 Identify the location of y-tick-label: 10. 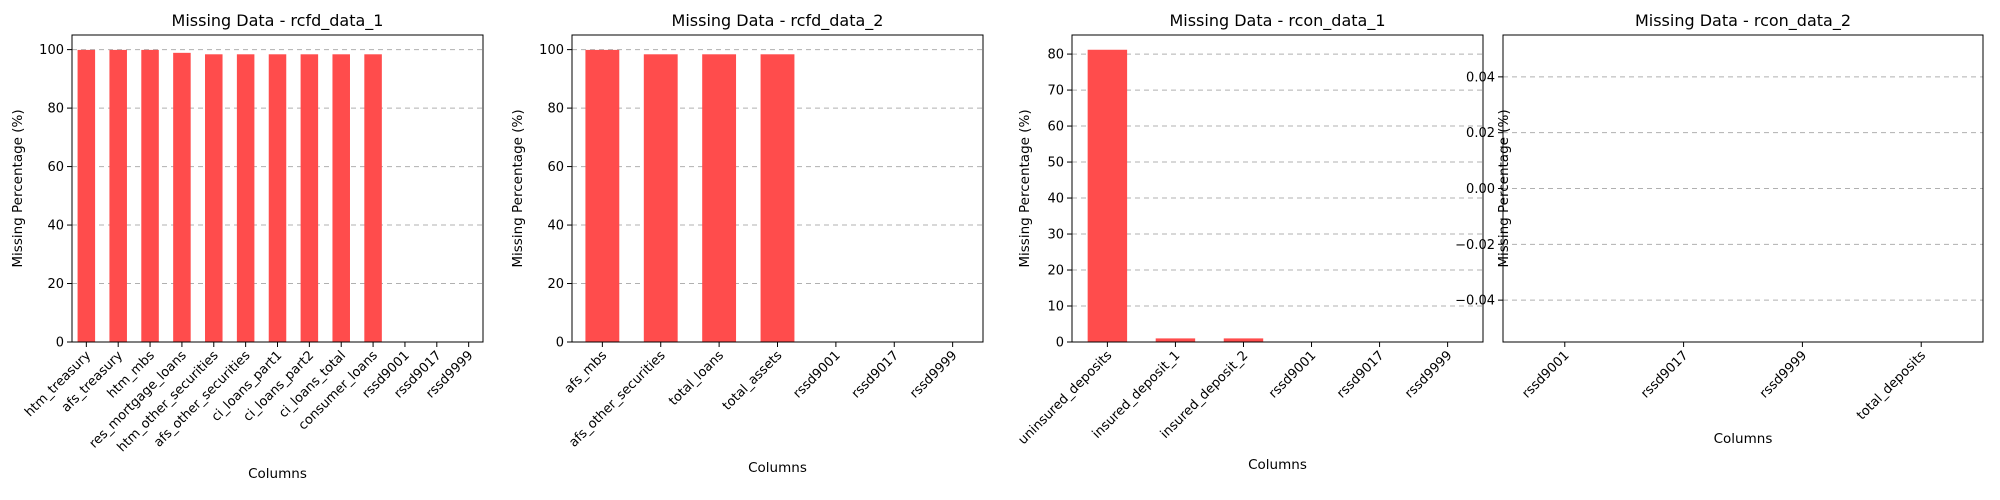
(1055, 307).